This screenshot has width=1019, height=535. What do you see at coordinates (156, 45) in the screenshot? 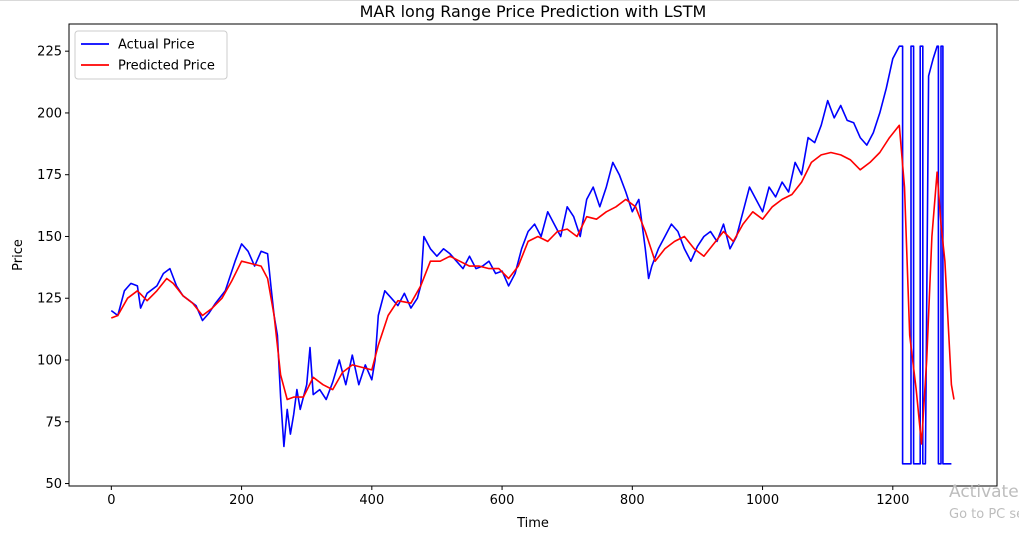
I see `legend-label-actual-price: Actual Price` at bounding box center [156, 45].